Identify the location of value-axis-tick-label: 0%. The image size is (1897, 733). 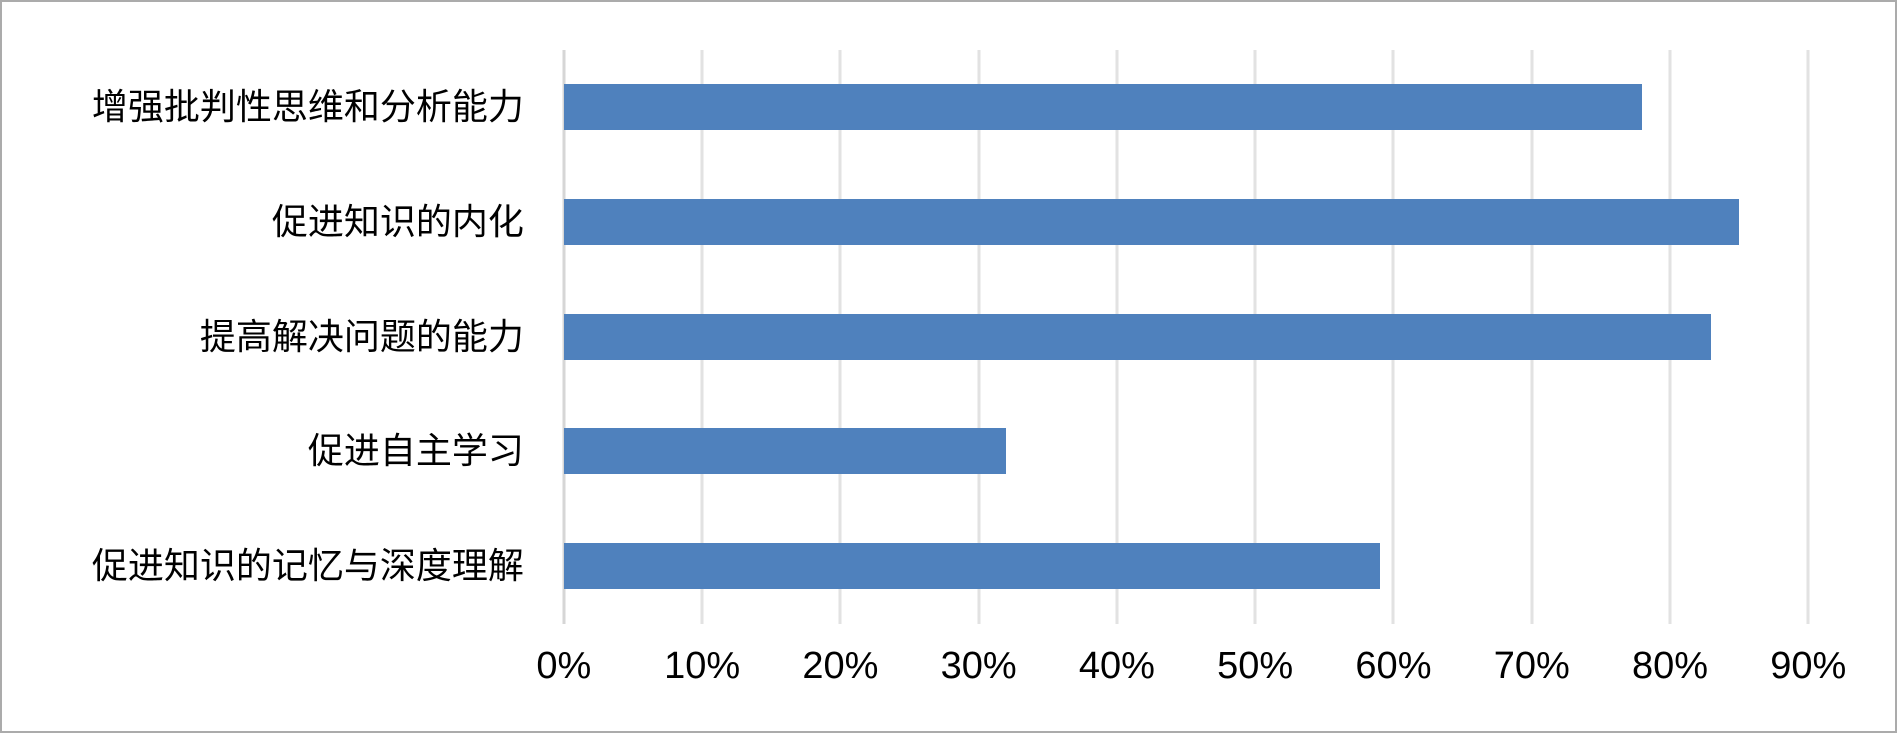
(564, 666).